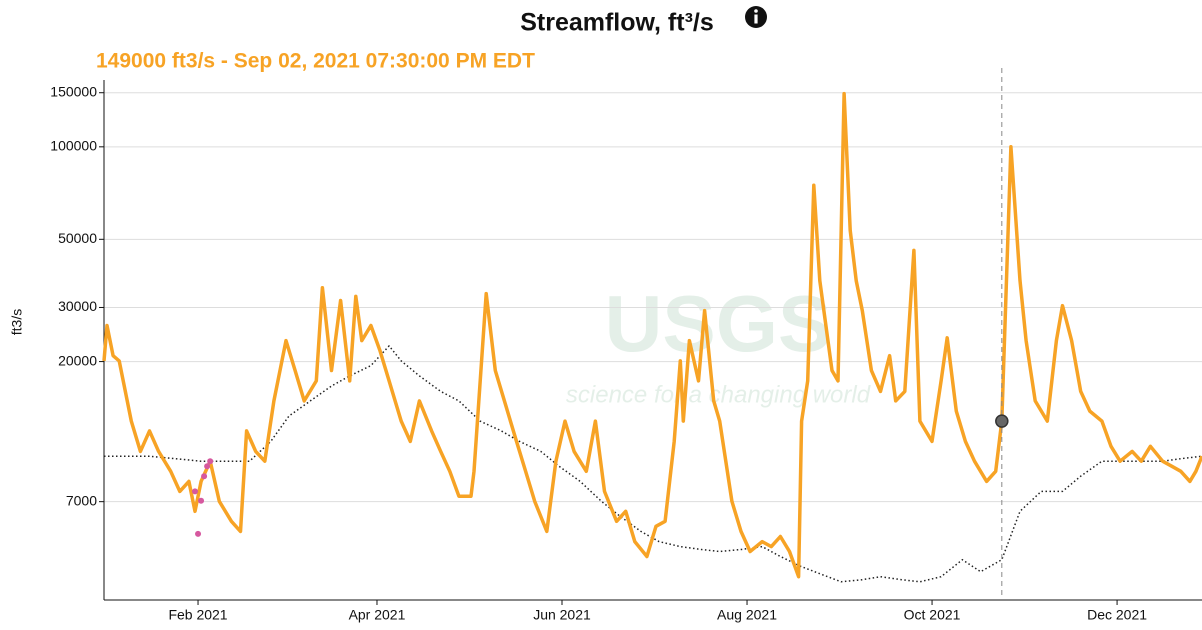 This screenshot has height=630, width=1202. What do you see at coordinates (718, 323) in the screenshot?
I see `watermark-logo: USGS` at bounding box center [718, 323].